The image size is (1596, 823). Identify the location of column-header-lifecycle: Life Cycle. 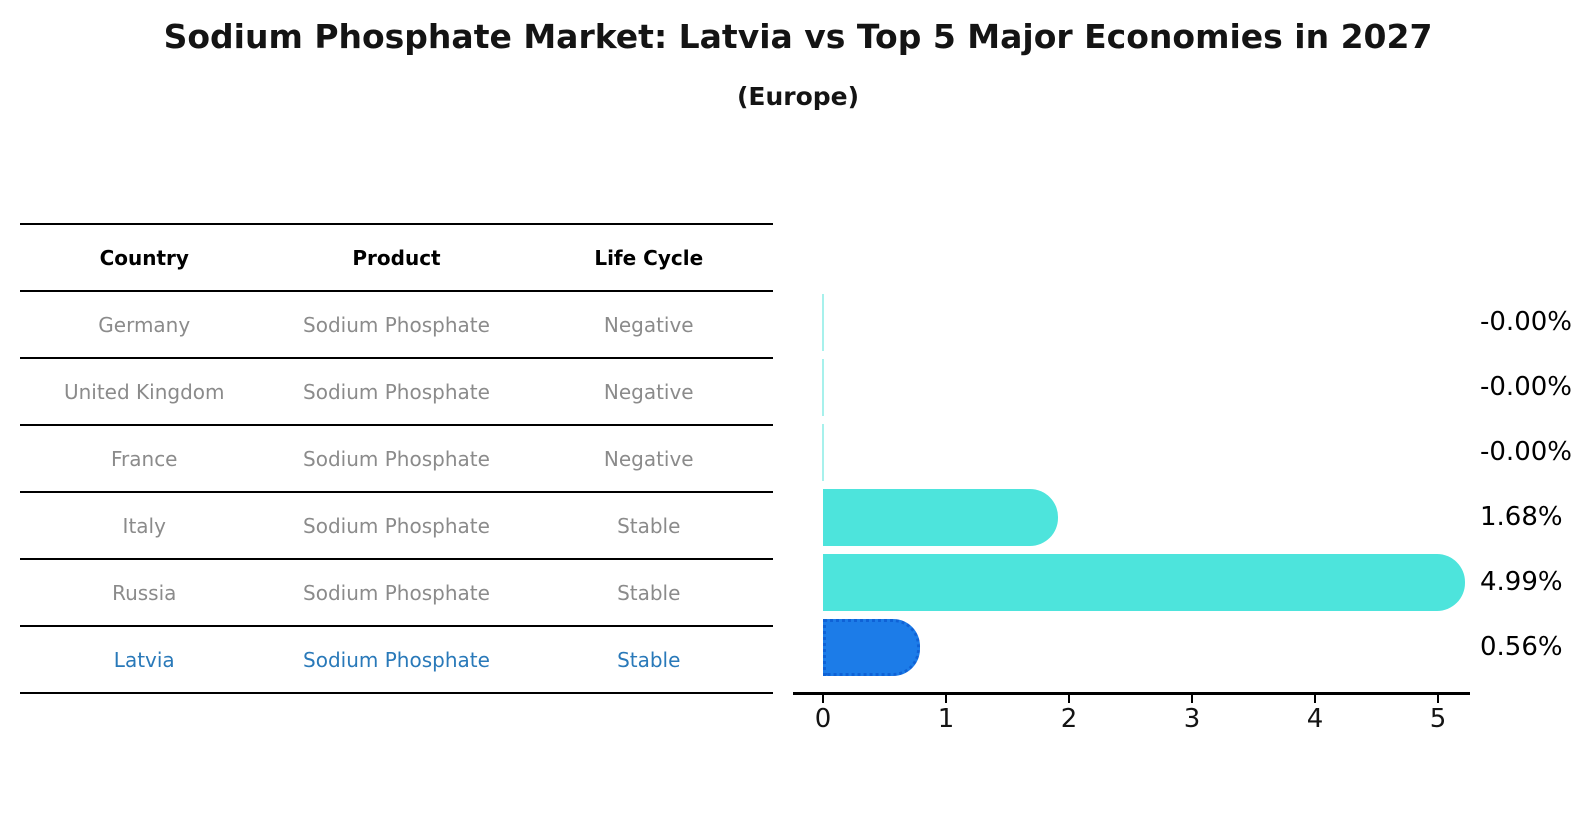
(649, 257).